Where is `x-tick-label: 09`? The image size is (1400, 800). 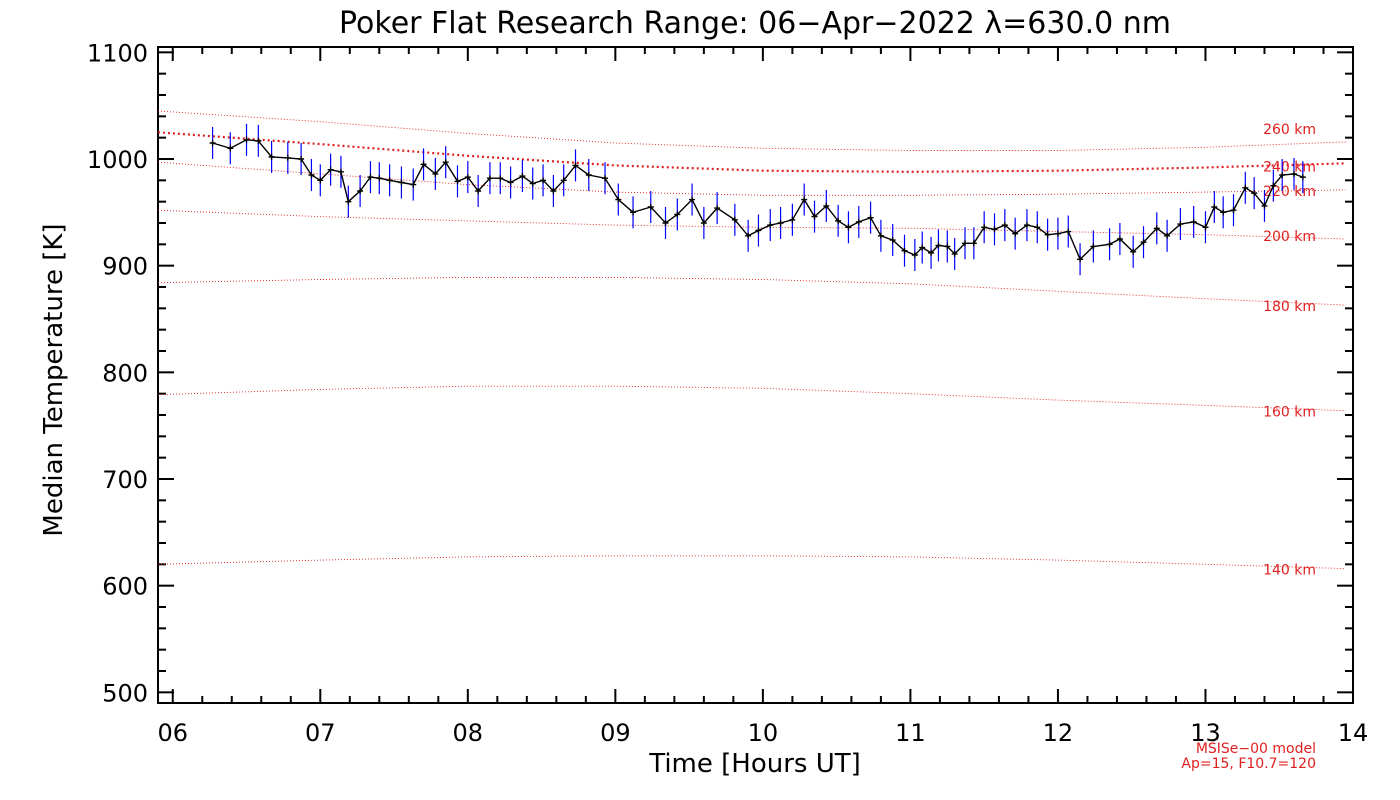
x-tick-label: 09 is located at coordinates (615, 733).